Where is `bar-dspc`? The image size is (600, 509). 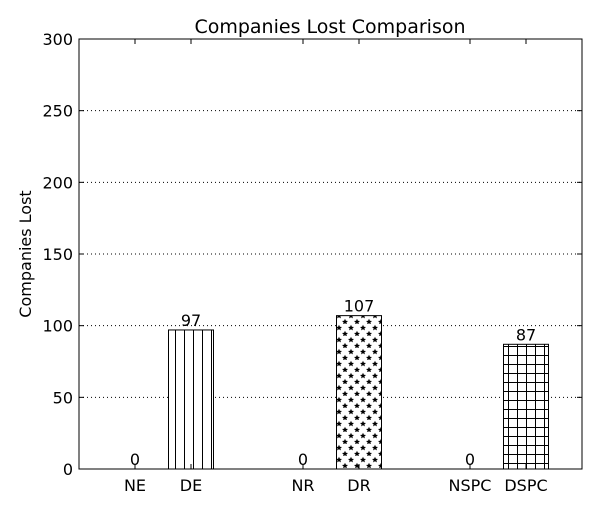 bar-dspc is located at coordinates (526, 406).